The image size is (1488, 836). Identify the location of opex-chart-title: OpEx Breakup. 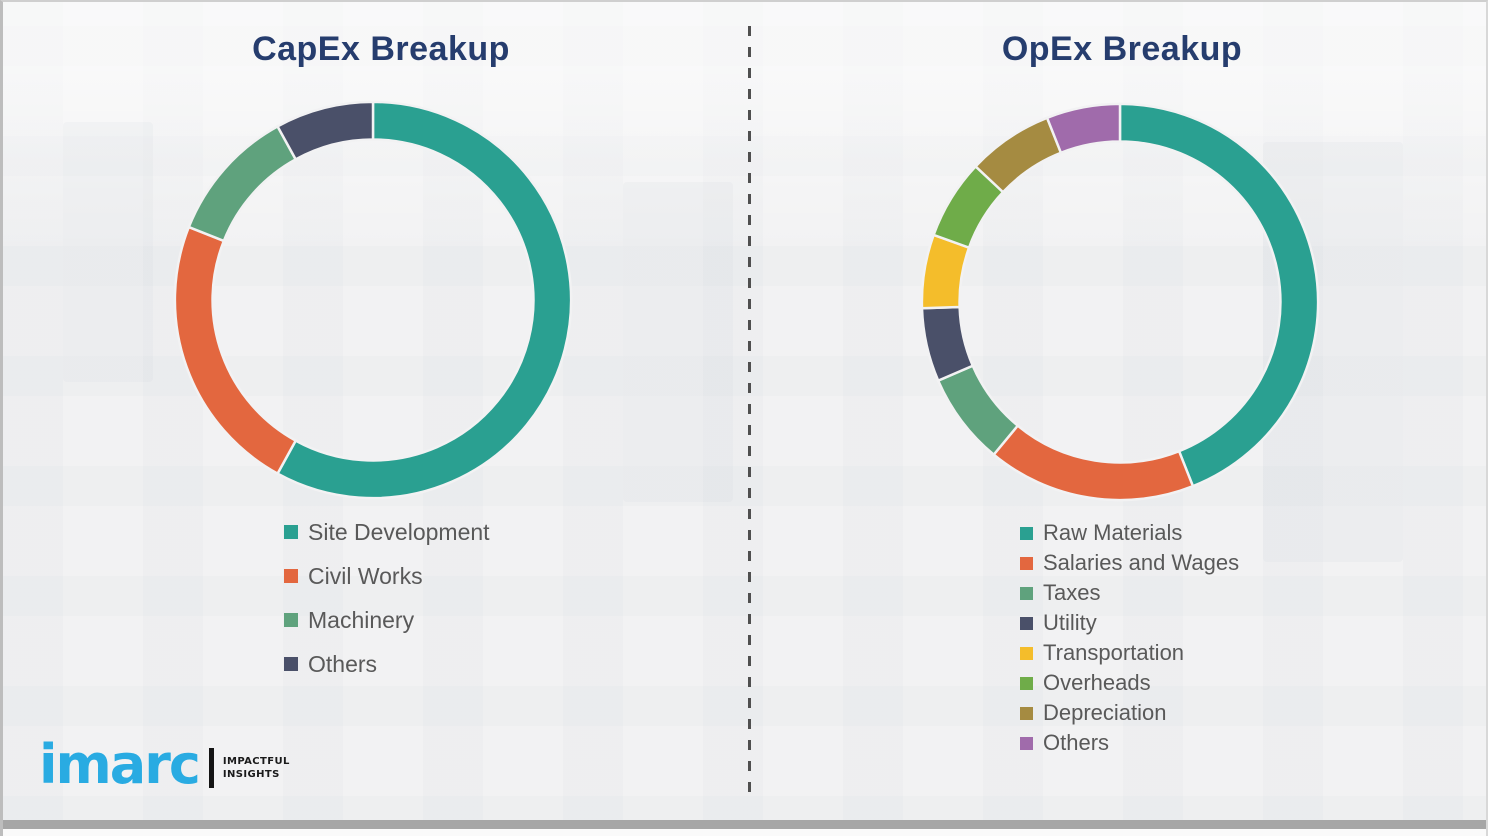
(1122, 49).